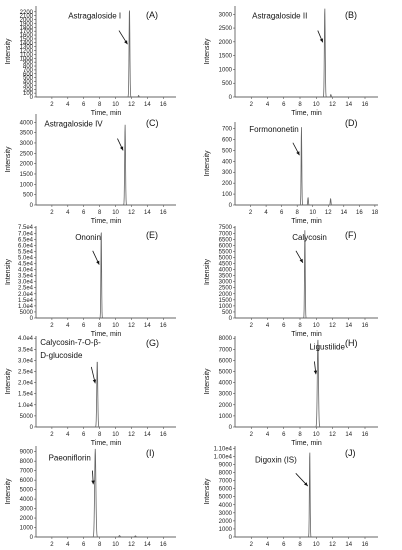 Image resolution: width=402 pixels, height=550 pixels. I want to click on panel-label: (H), so click(351, 343).